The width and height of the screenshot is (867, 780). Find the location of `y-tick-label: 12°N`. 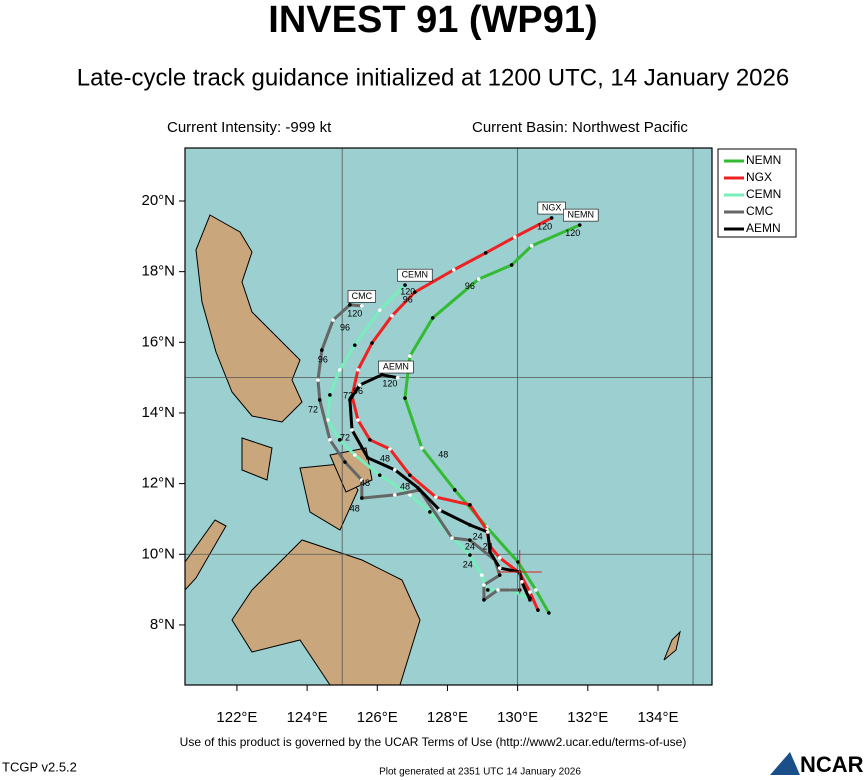

y-tick-label: 12°N is located at coordinates (158, 483).